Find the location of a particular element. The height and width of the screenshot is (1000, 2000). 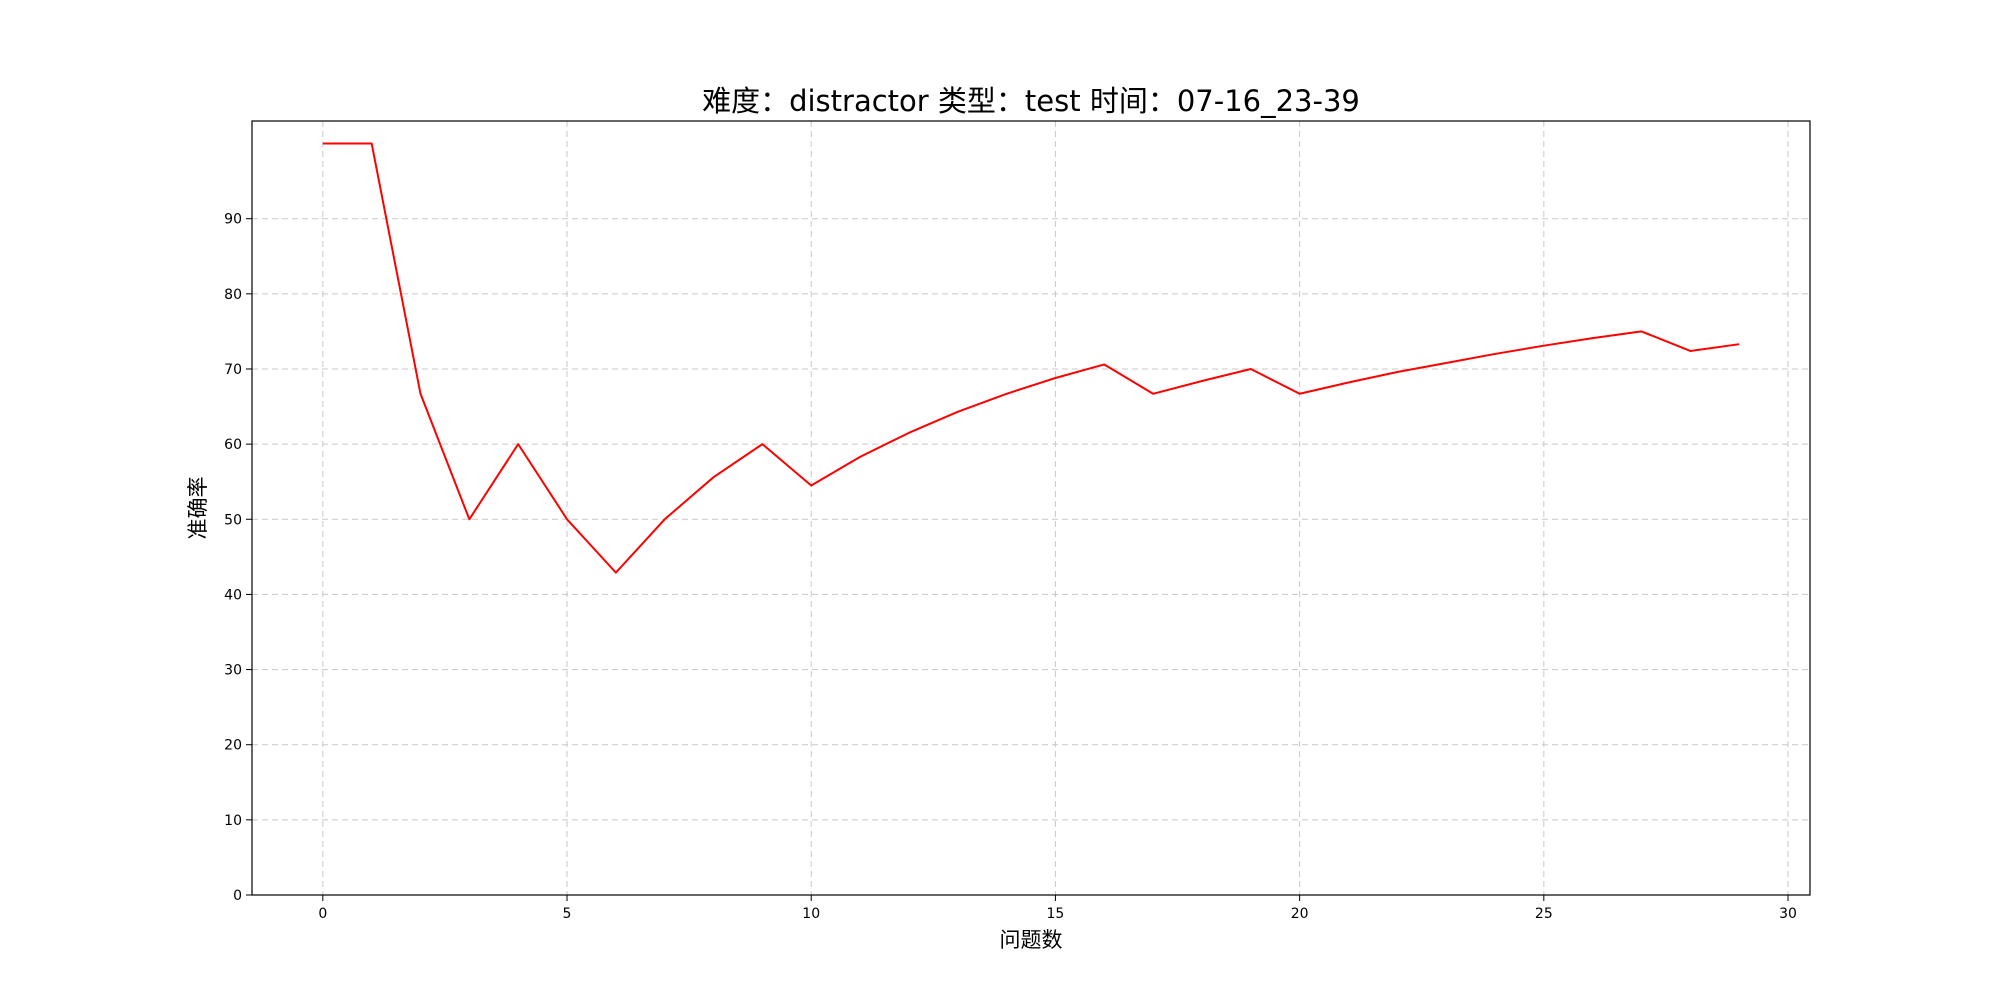

x-axis-label: 问题数 is located at coordinates (1031, 940).